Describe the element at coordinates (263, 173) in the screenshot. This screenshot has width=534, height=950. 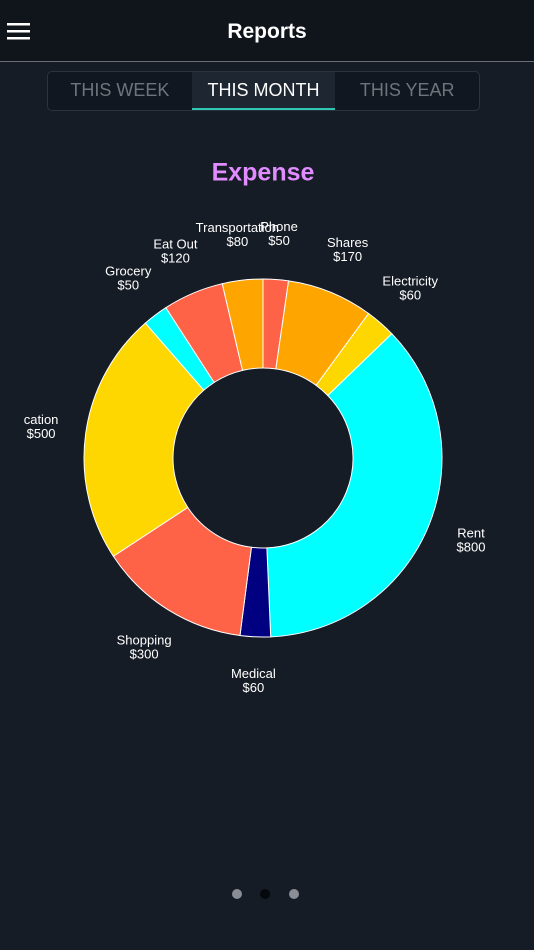
I see `chart-title: Expense` at that location.